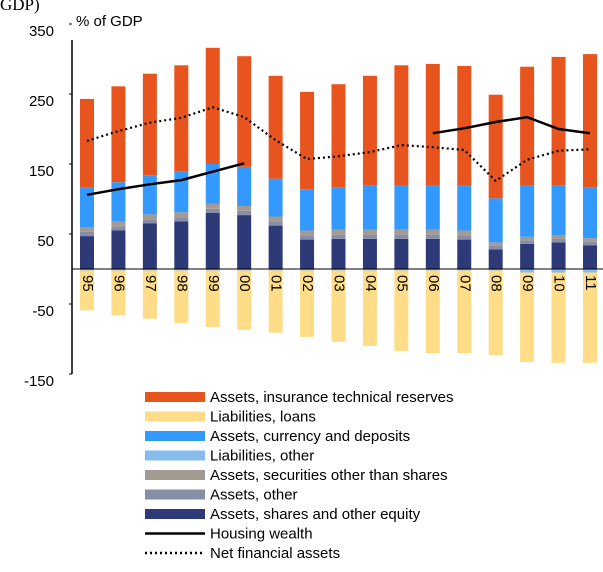  Describe the element at coordinates (43, 311) in the screenshot. I see `y-tick-label: -50` at that location.